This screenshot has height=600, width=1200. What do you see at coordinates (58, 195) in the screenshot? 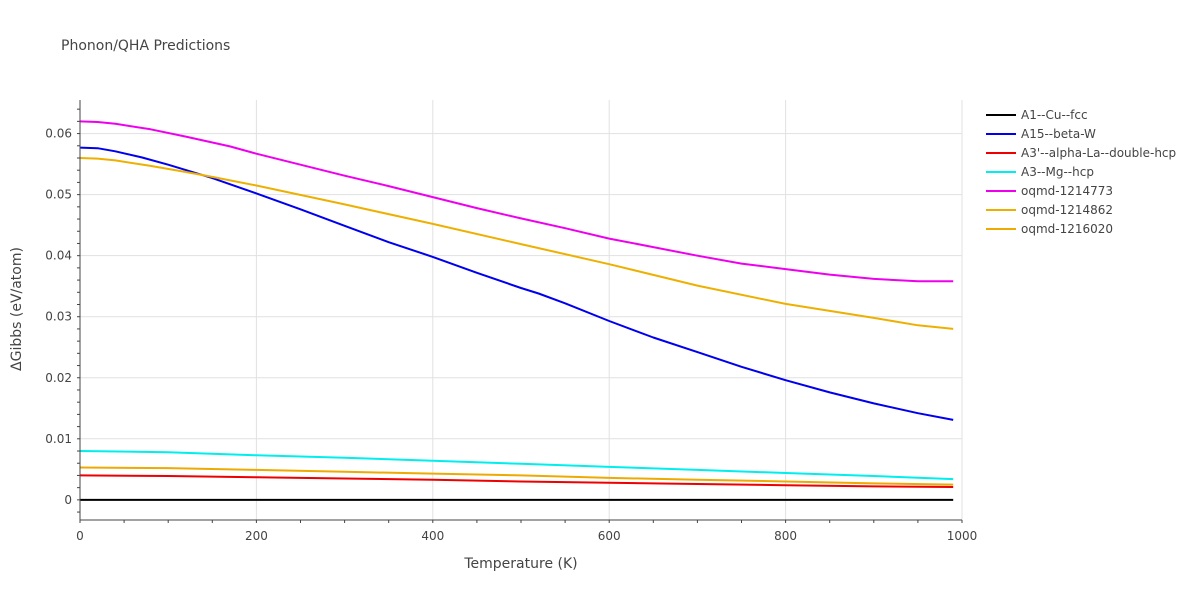
I see `y-tick-label: 0.05` at bounding box center [58, 195].